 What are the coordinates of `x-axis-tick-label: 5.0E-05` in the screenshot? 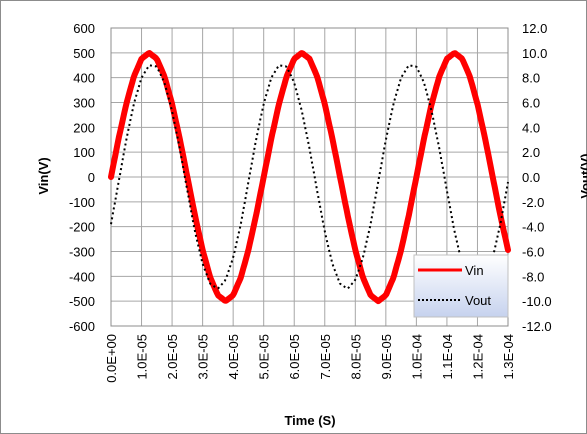 It's located at (264, 357).